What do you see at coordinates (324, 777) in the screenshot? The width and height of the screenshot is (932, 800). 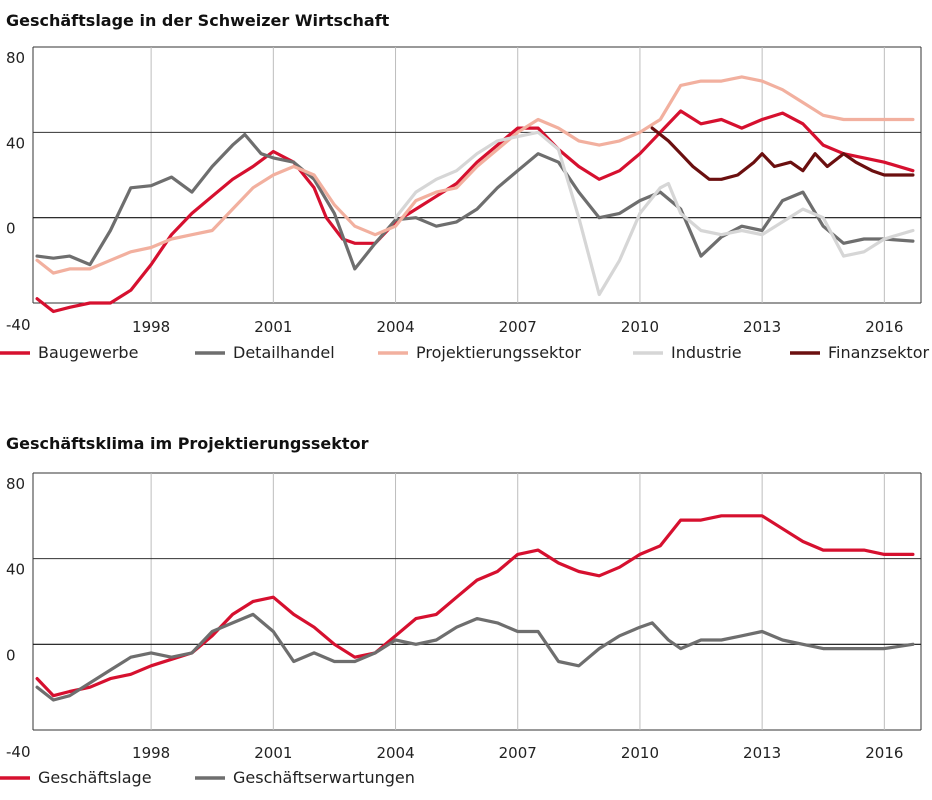 I see `legend-label: Geschäftserwartungen` at bounding box center [324, 777].